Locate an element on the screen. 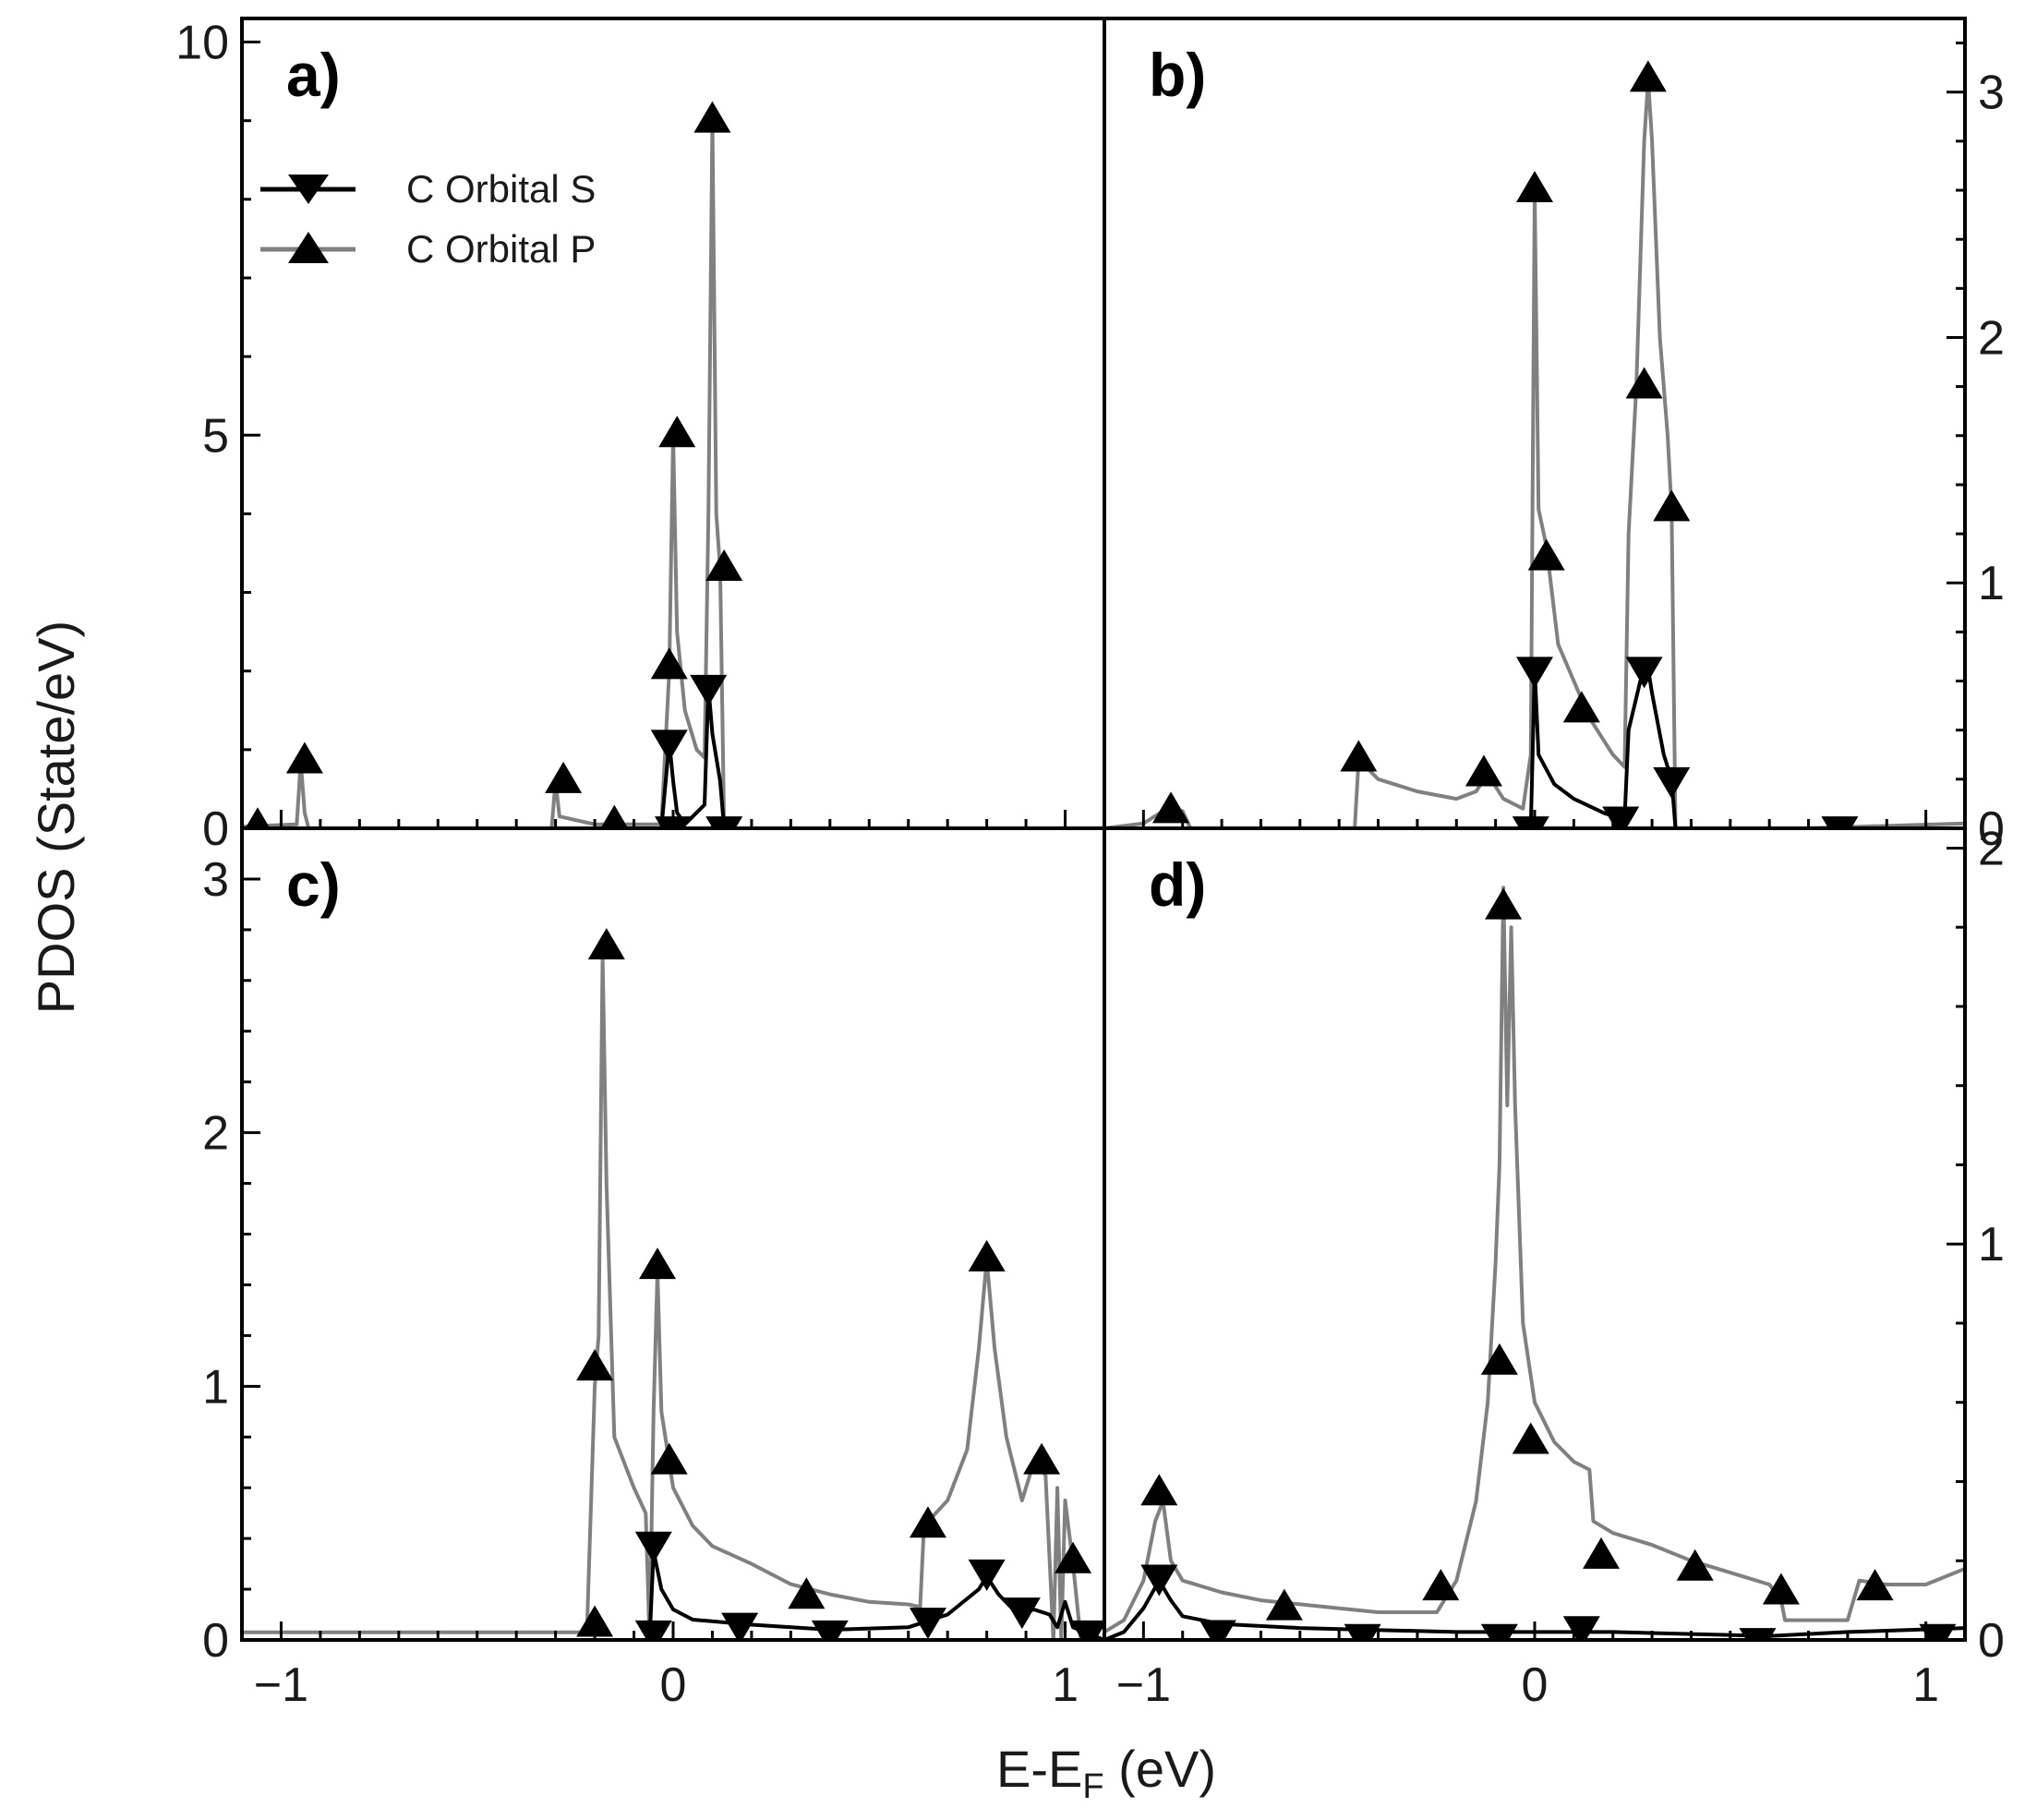  panel-d-x-tick-label-1: 0 is located at coordinates (1535, 1685).